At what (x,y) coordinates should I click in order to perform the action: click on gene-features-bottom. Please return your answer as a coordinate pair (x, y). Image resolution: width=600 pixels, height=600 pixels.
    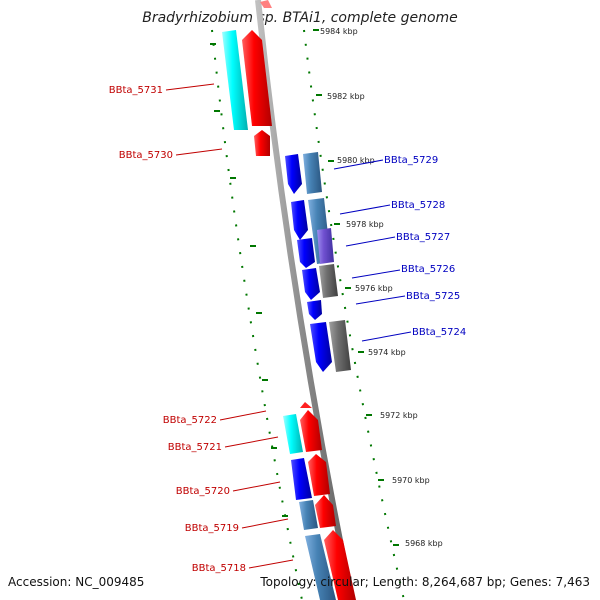
    Looking at the image, I should click on (319, 501).